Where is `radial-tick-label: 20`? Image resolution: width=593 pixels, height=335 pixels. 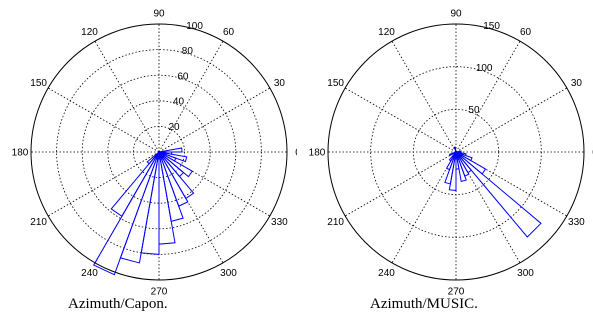
radial-tick-label: 20 is located at coordinates (174, 127).